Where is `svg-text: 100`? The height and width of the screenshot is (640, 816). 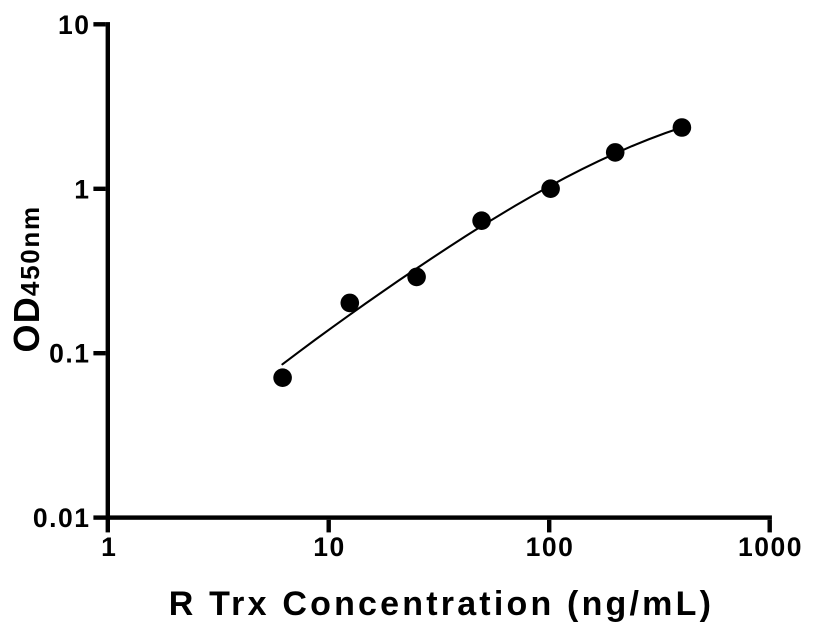 svg-text: 100 is located at coordinates (550, 547).